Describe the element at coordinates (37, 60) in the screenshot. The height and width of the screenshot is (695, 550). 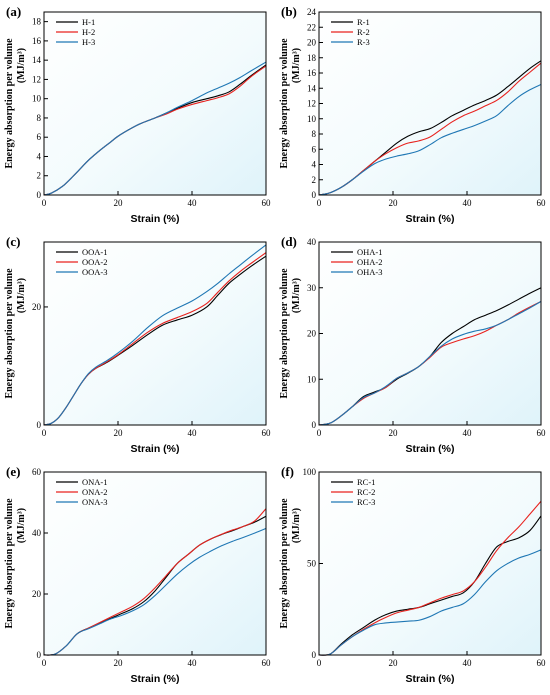
I see `y-tick-label: 14` at that location.